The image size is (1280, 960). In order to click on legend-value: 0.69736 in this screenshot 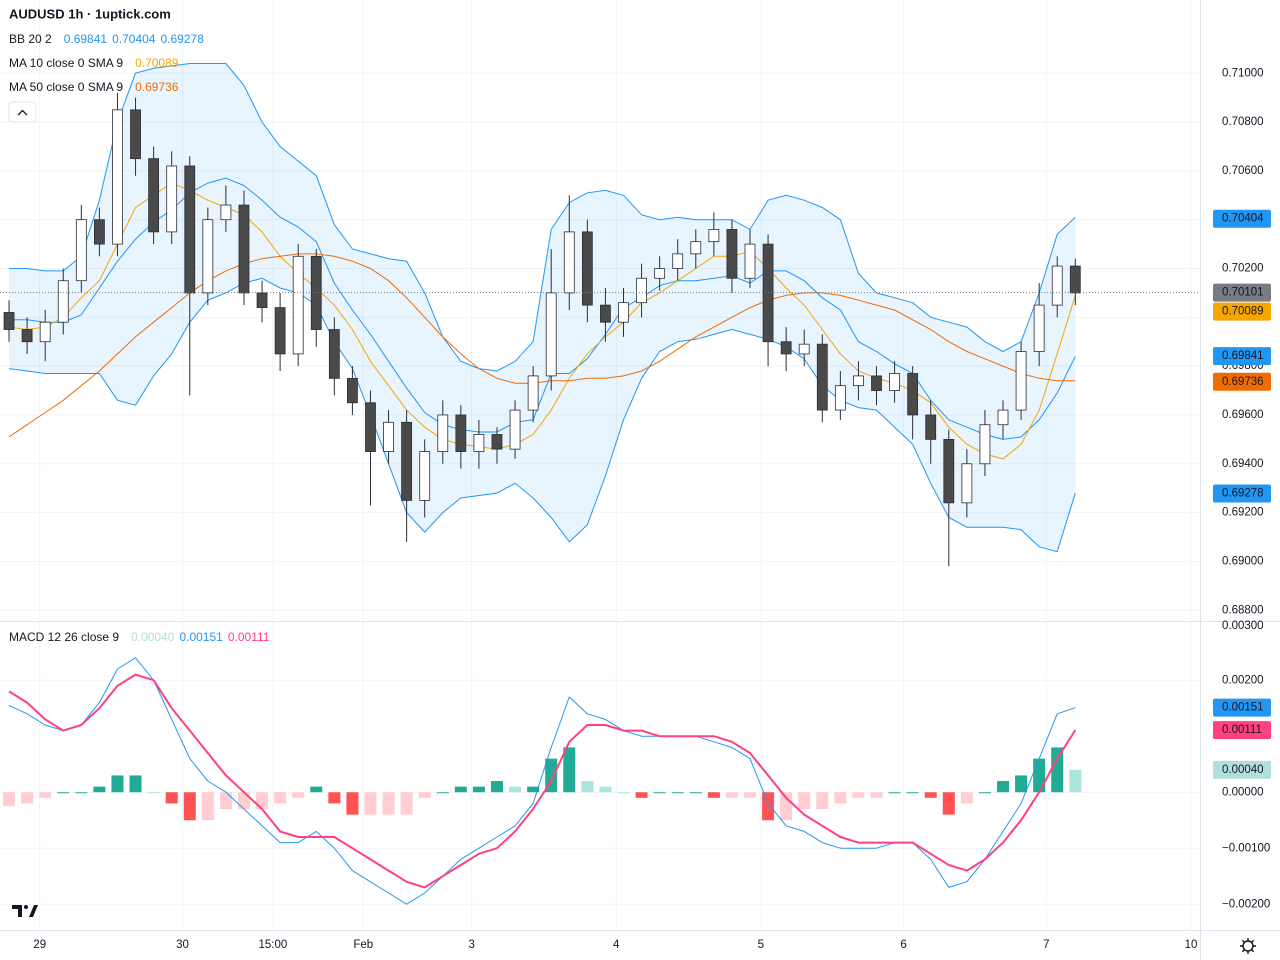, I will do `click(157, 87)`.